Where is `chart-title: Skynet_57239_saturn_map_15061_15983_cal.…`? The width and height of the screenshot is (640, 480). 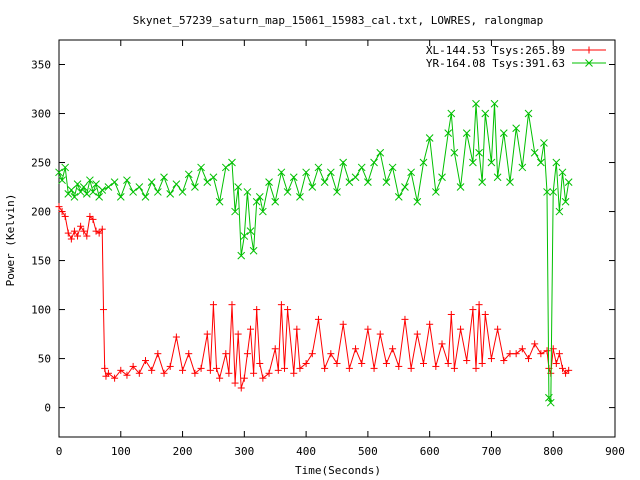
chart-title: Skynet_57239_saturn_map_15061_15983_cal.… is located at coordinates (338, 20).